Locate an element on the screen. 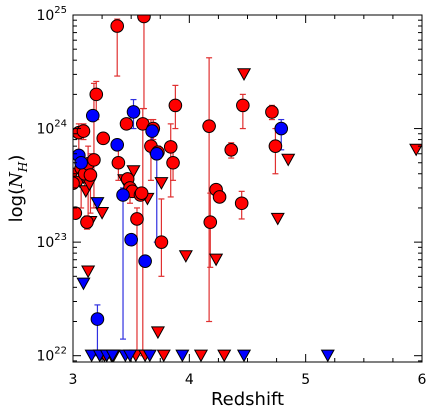  x-axis-label: Redshift is located at coordinates (247, 399).